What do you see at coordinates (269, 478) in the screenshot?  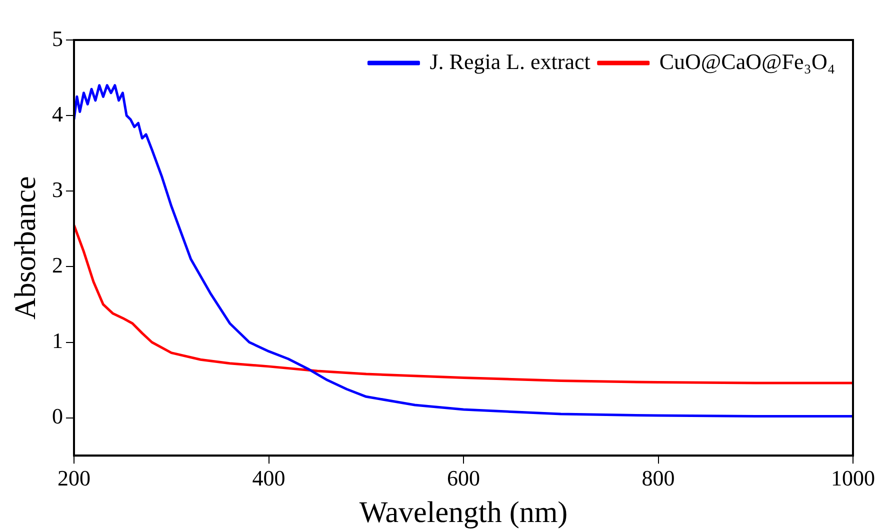 I see `x-tick-label: 400` at bounding box center [269, 478].